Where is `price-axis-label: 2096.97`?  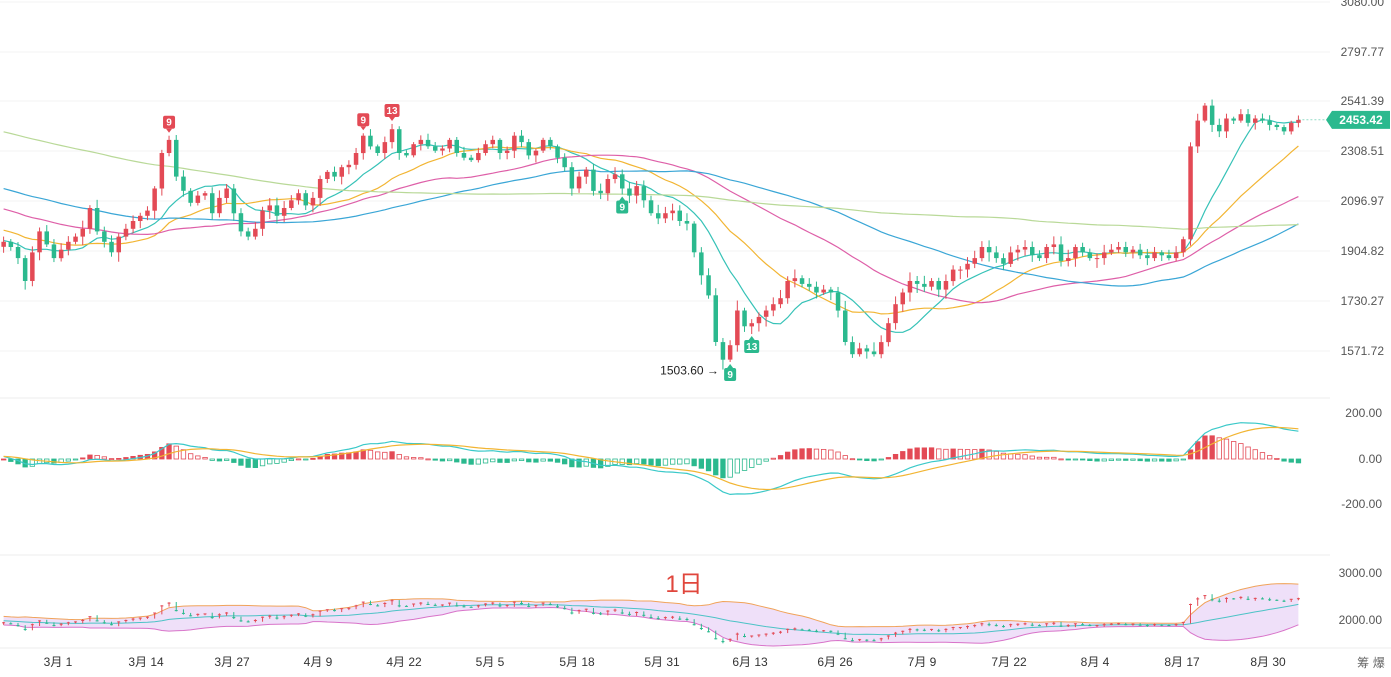 price-axis-label: 2096.97 is located at coordinates (1363, 201).